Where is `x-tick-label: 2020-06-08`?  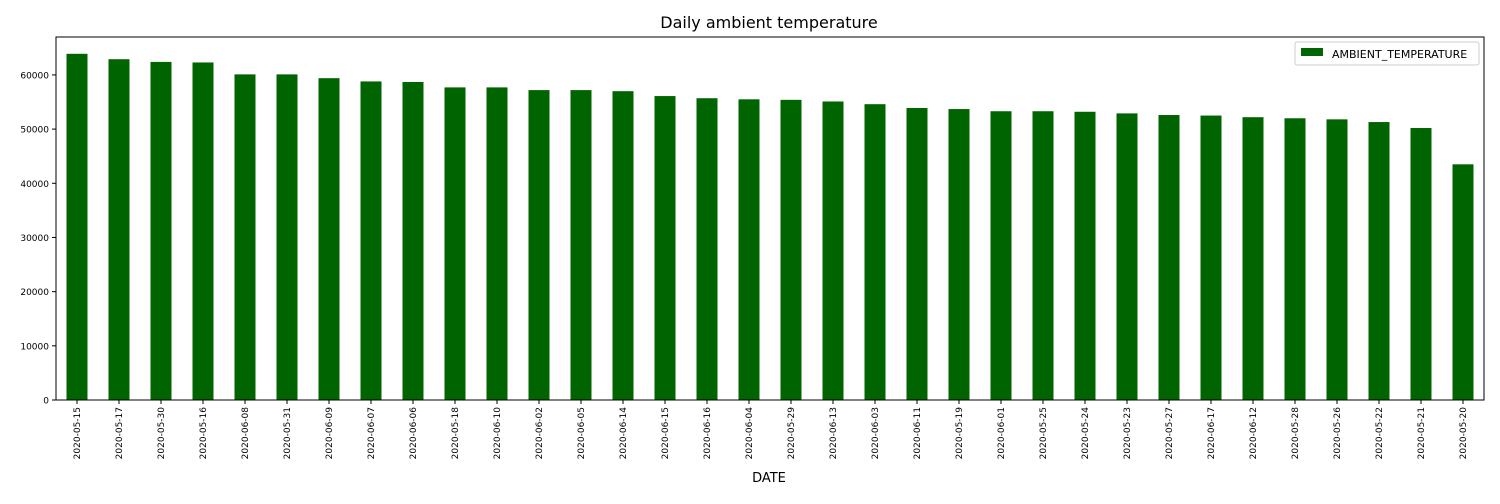 x-tick-label: 2020-06-08 is located at coordinates (246, 433).